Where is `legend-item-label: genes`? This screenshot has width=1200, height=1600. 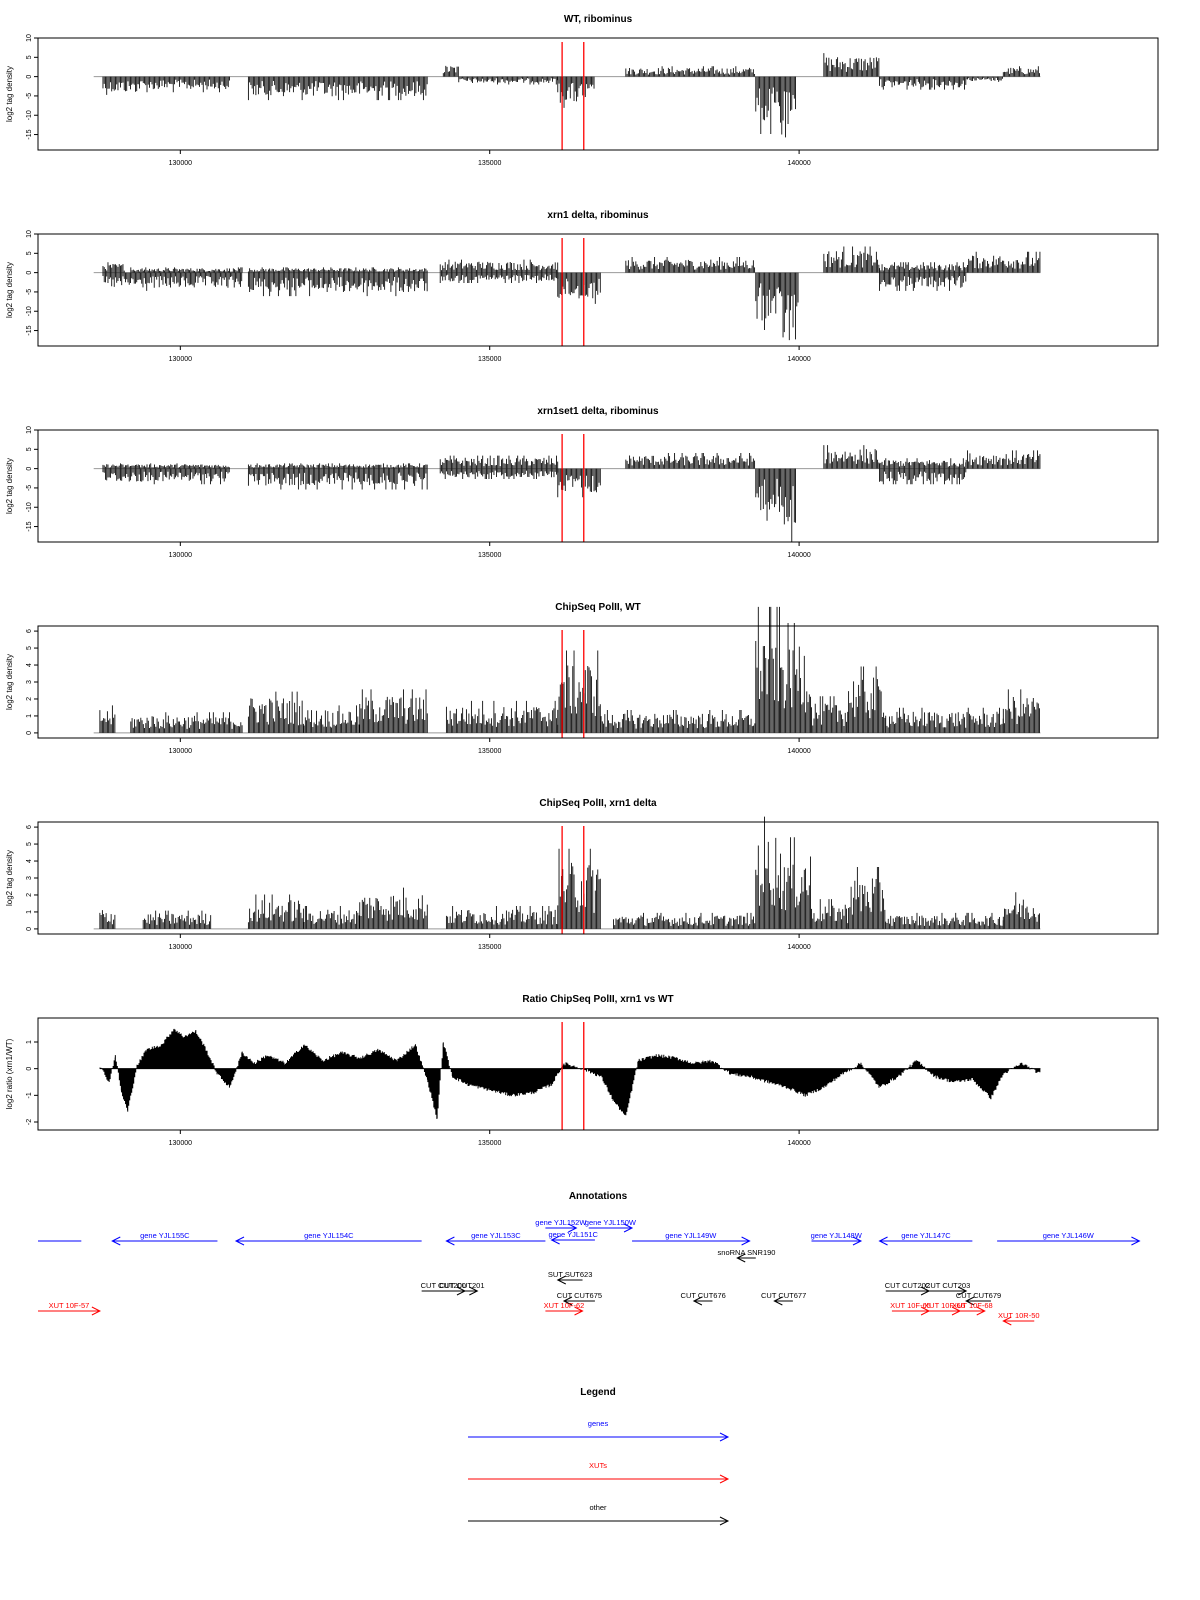 legend-item-label: genes is located at coordinates (598, 1423).